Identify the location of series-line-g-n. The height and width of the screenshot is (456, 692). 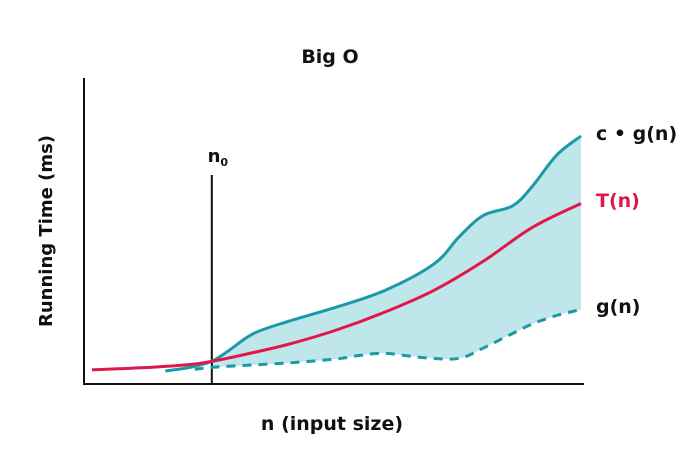
(388, 339).